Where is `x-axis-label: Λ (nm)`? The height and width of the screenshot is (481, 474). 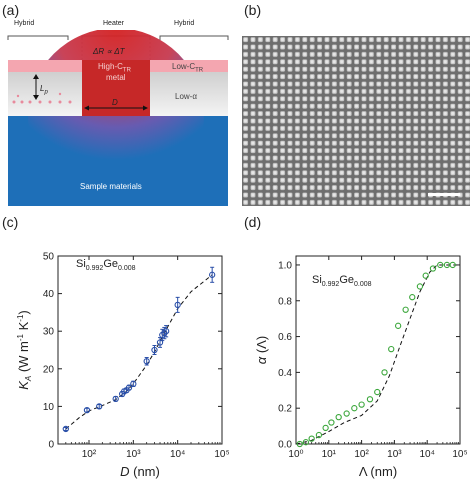 x-axis-label: Λ (nm) is located at coordinates (378, 471).